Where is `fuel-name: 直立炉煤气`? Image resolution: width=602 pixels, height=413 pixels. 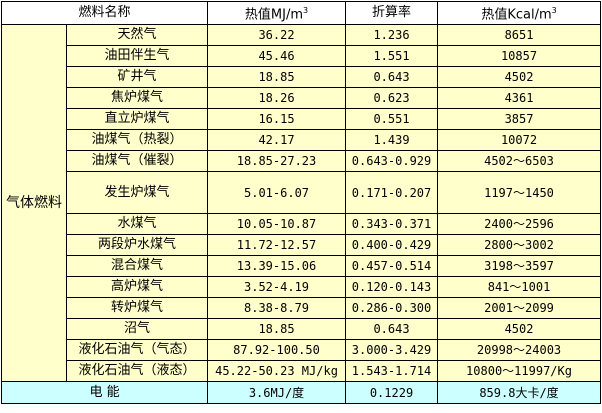
fuel-name: 直立炉煤气 is located at coordinates (137, 119).